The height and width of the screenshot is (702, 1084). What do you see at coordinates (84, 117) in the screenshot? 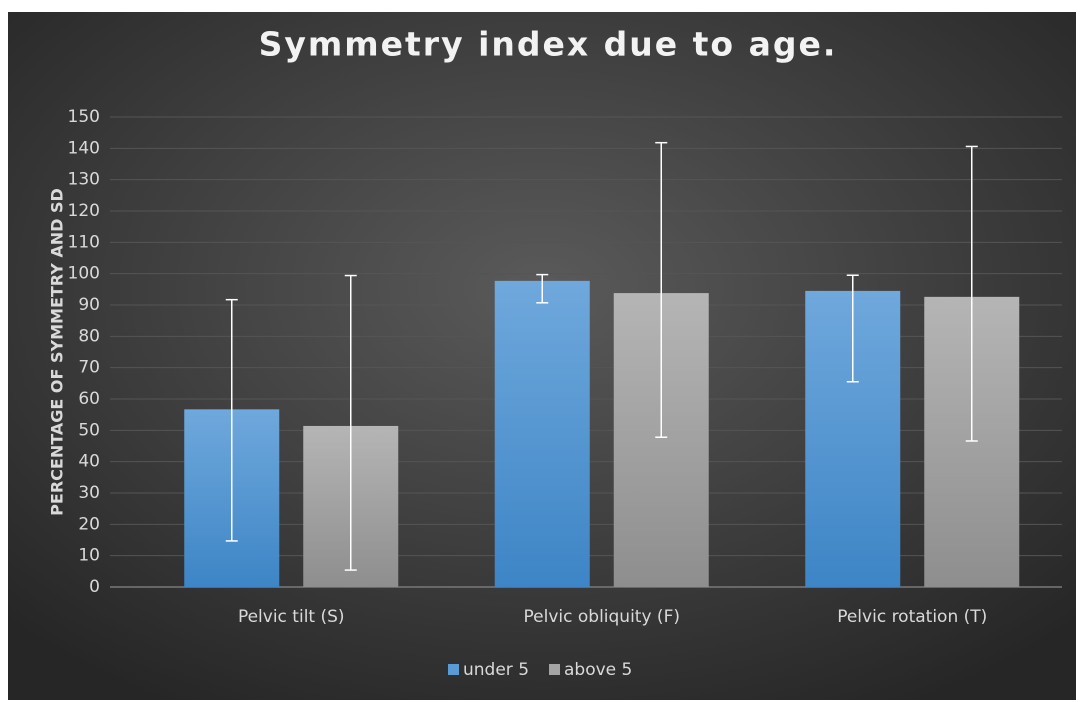
I see `y-tick-label: 150` at bounding box center [84, 117].